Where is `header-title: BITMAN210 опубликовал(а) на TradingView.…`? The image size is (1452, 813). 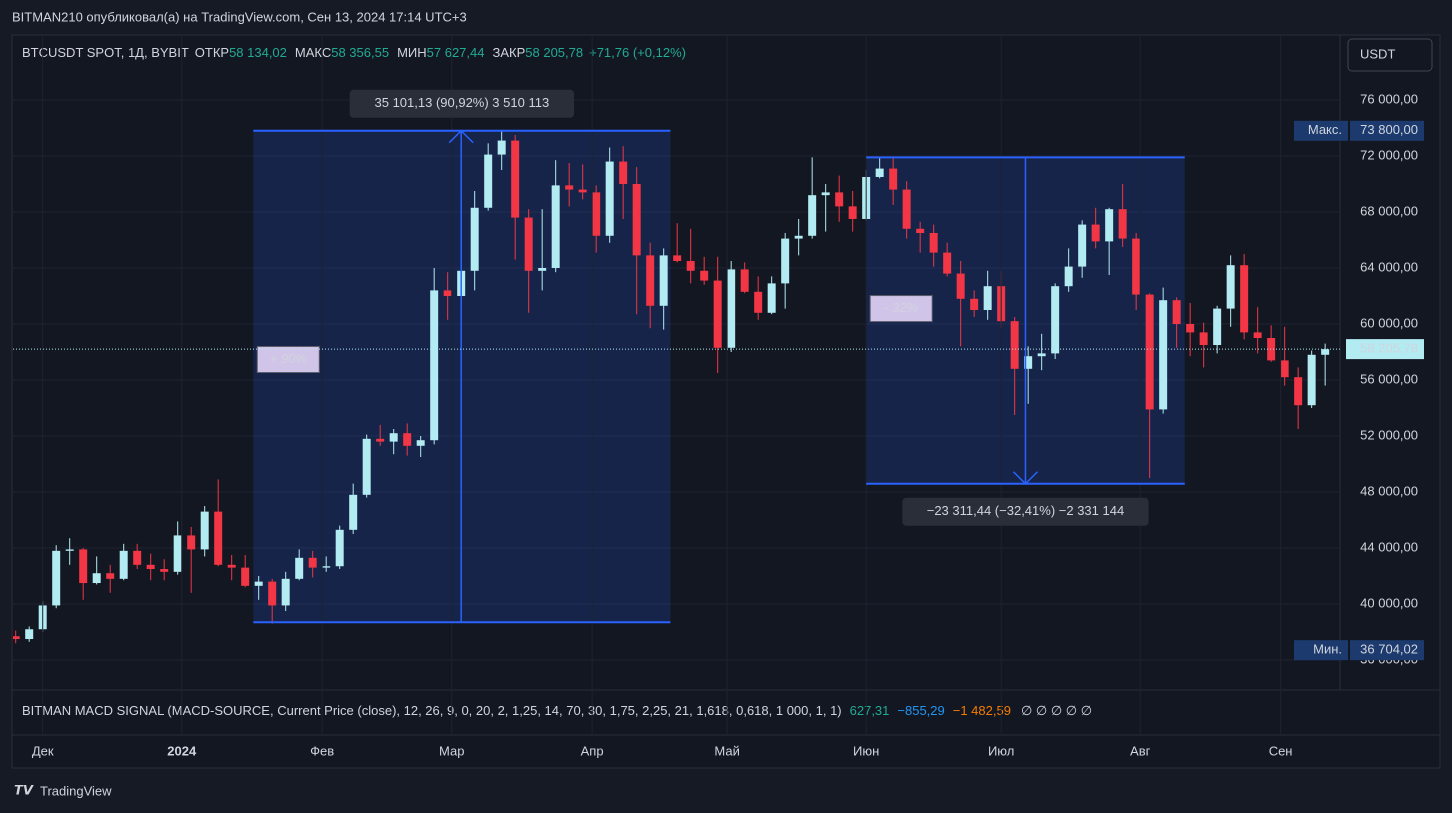
header-title: BITMAN210 опубликовал(а) на TradingView.… is located at coordinates (239, 16).